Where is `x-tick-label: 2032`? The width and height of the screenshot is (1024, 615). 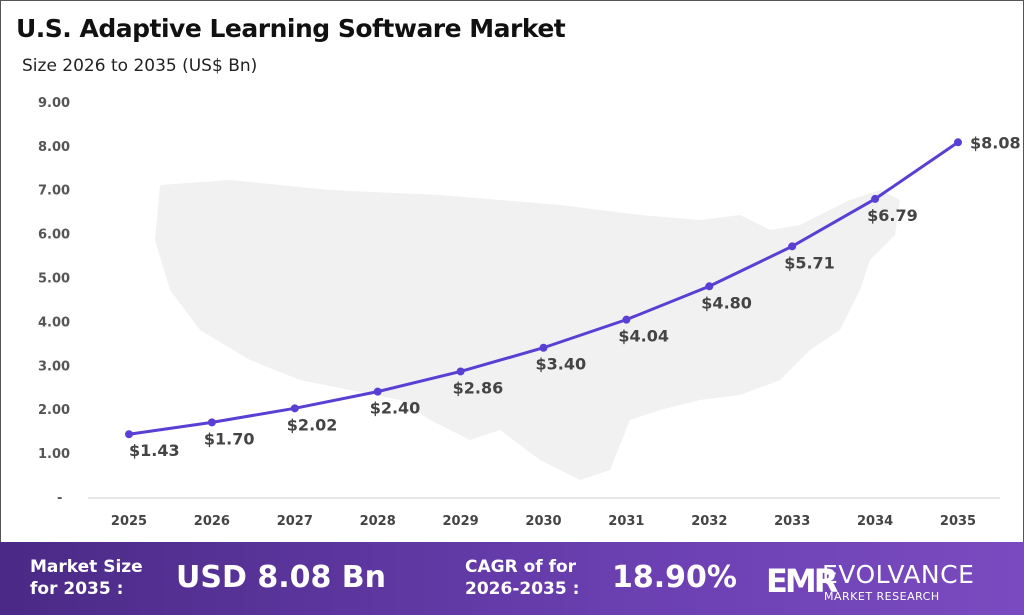 x-tick-label: 2032 is located at coordinates (709, 521).